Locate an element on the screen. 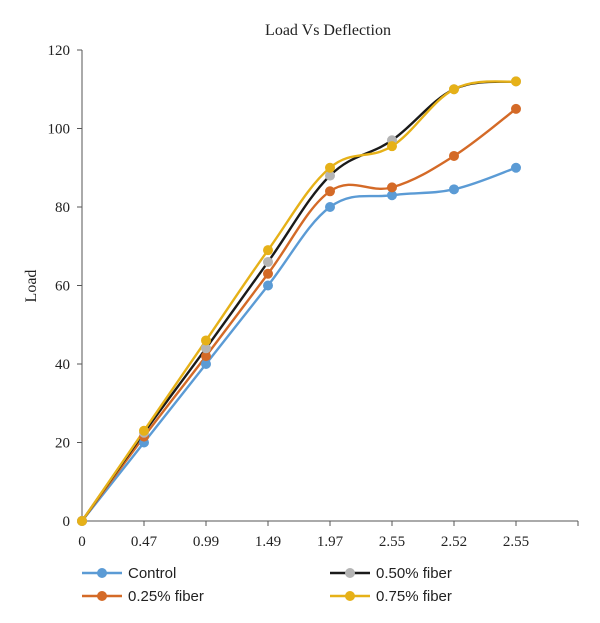 The height and width of the screenshot is (623, 600). y-tick-label: 120 is located at coordinates (59, 51).